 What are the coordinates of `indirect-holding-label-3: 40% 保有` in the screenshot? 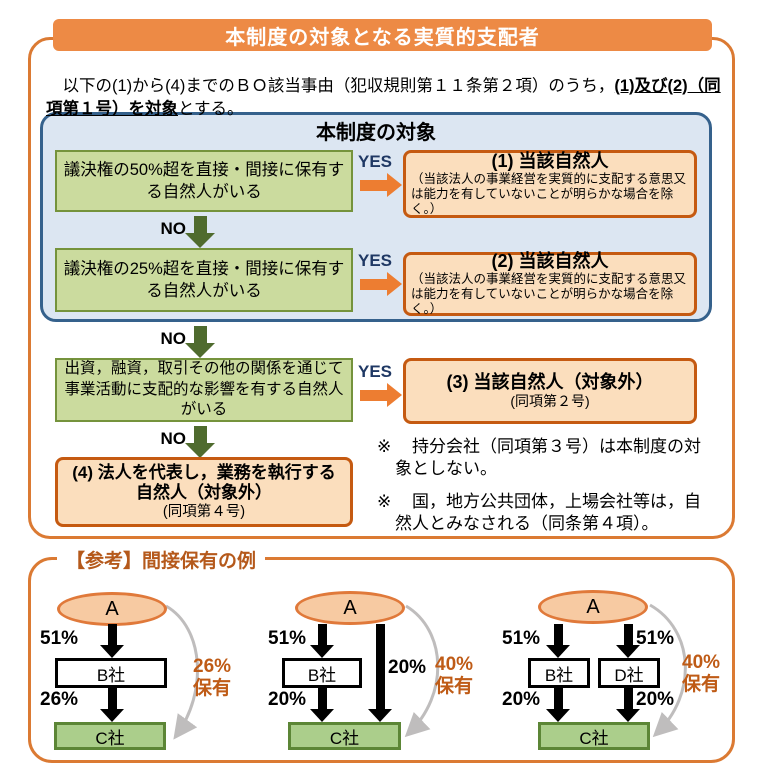 It's located at (701, 674).